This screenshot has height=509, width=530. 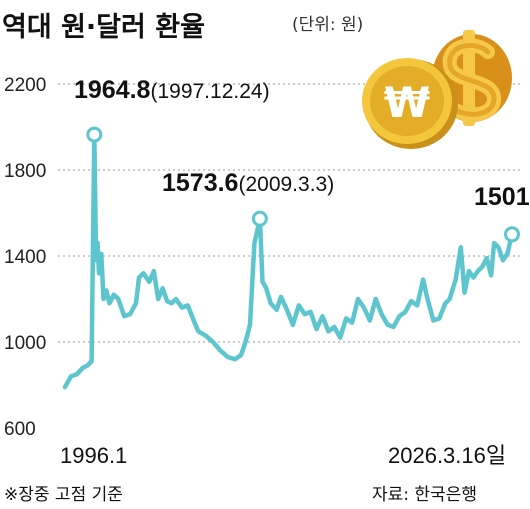 I want to click on annotation-1997-peak: 1964.8(1997.12.24), so click(x=172, y=90).